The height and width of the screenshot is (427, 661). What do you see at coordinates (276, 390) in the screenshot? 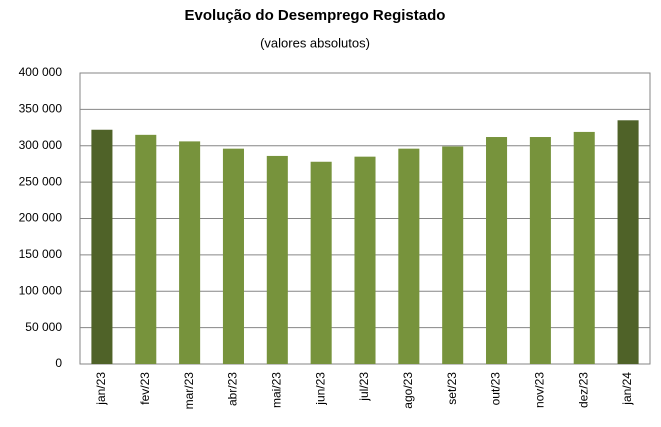
I see `x-tick-label: mai/23` at bounding box center [276, 390].